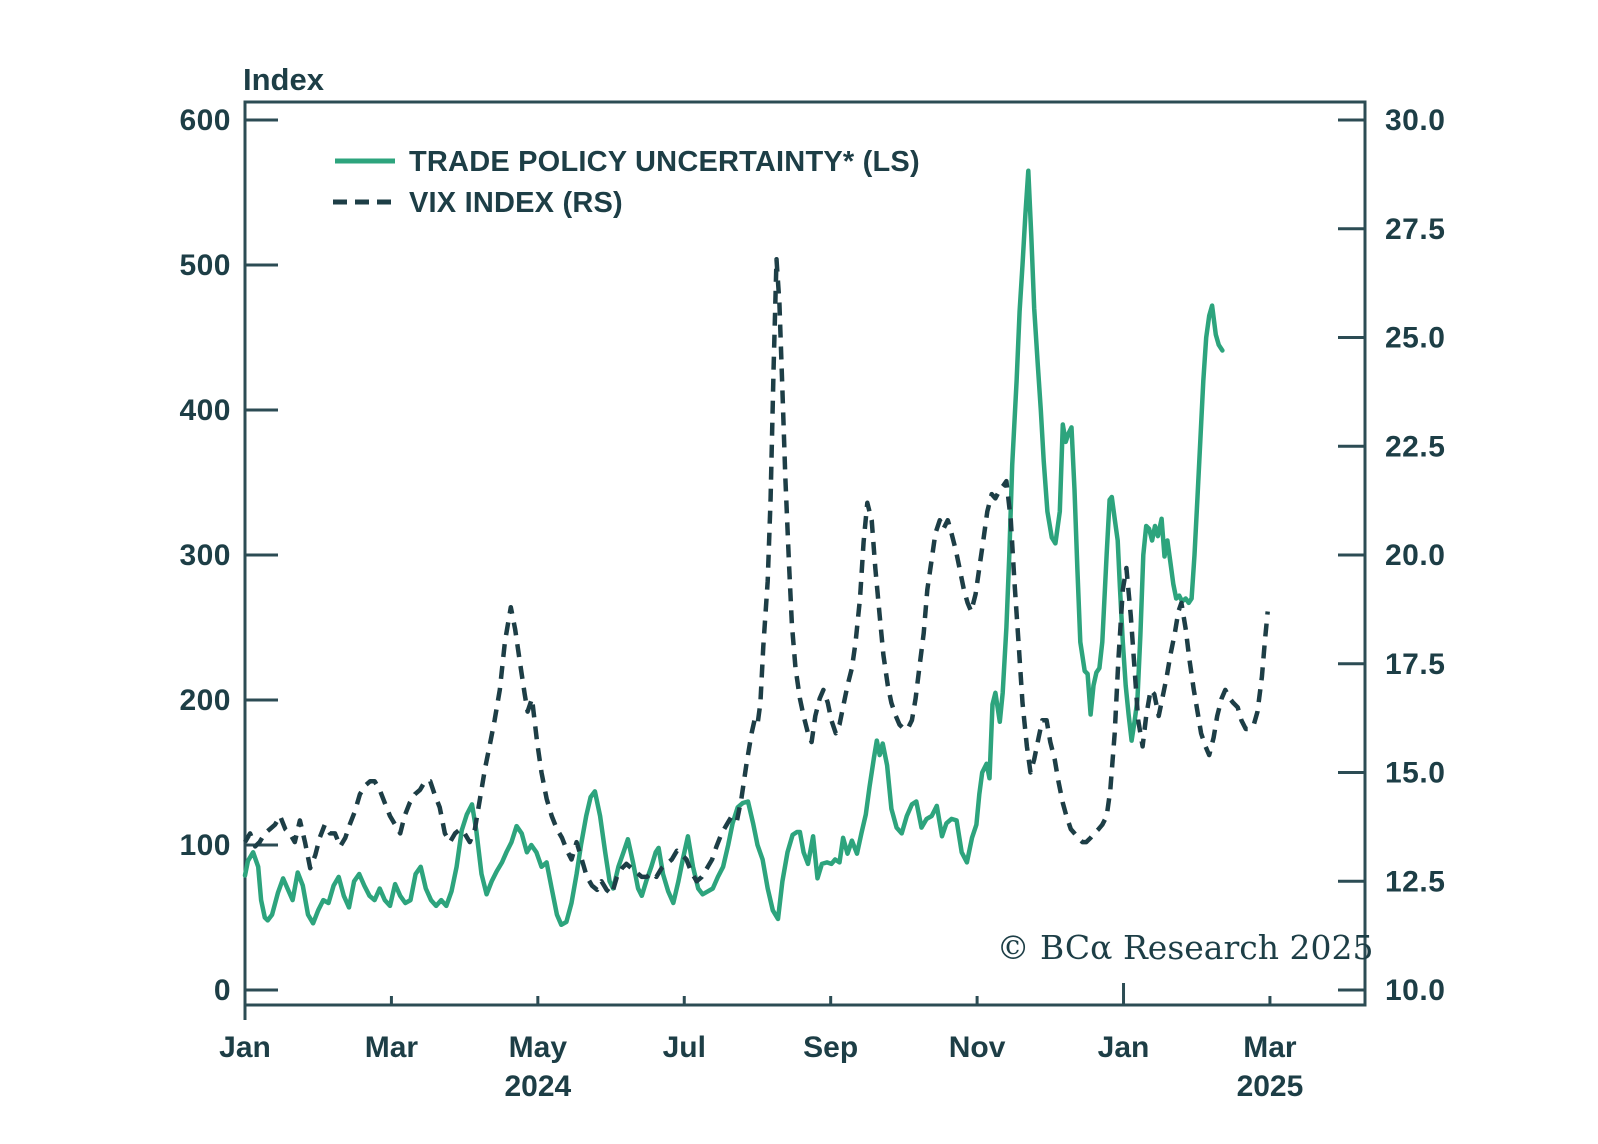  I want to click on x-axis: Jan Mar May 2024 Jul Sep Nov Jan Mar 2025, so click(761, 1043).